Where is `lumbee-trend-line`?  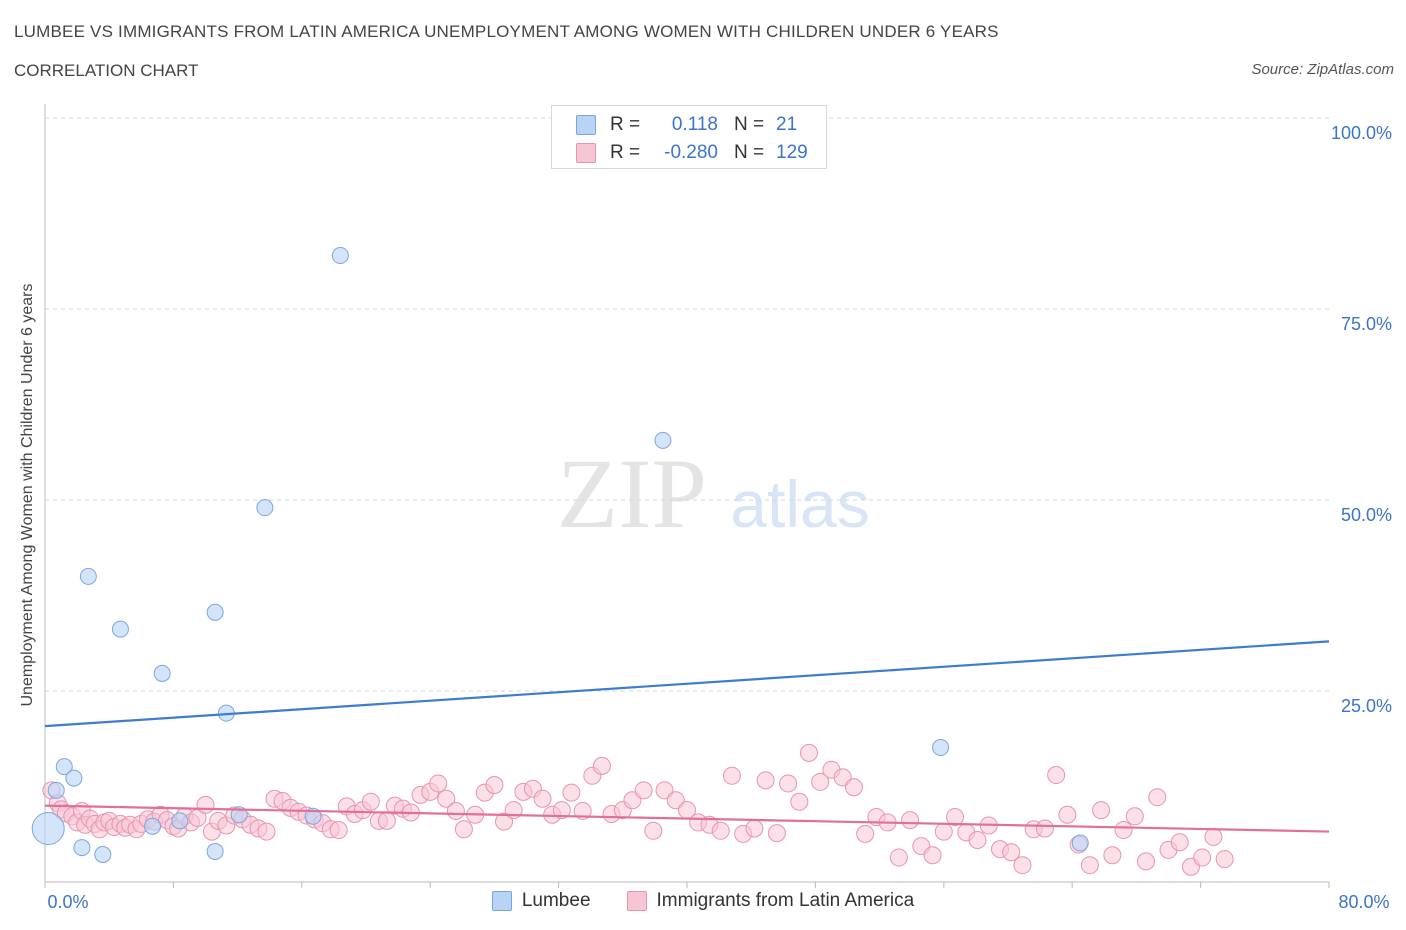
lumbee-trend-line is located at coordinates (687, 684).